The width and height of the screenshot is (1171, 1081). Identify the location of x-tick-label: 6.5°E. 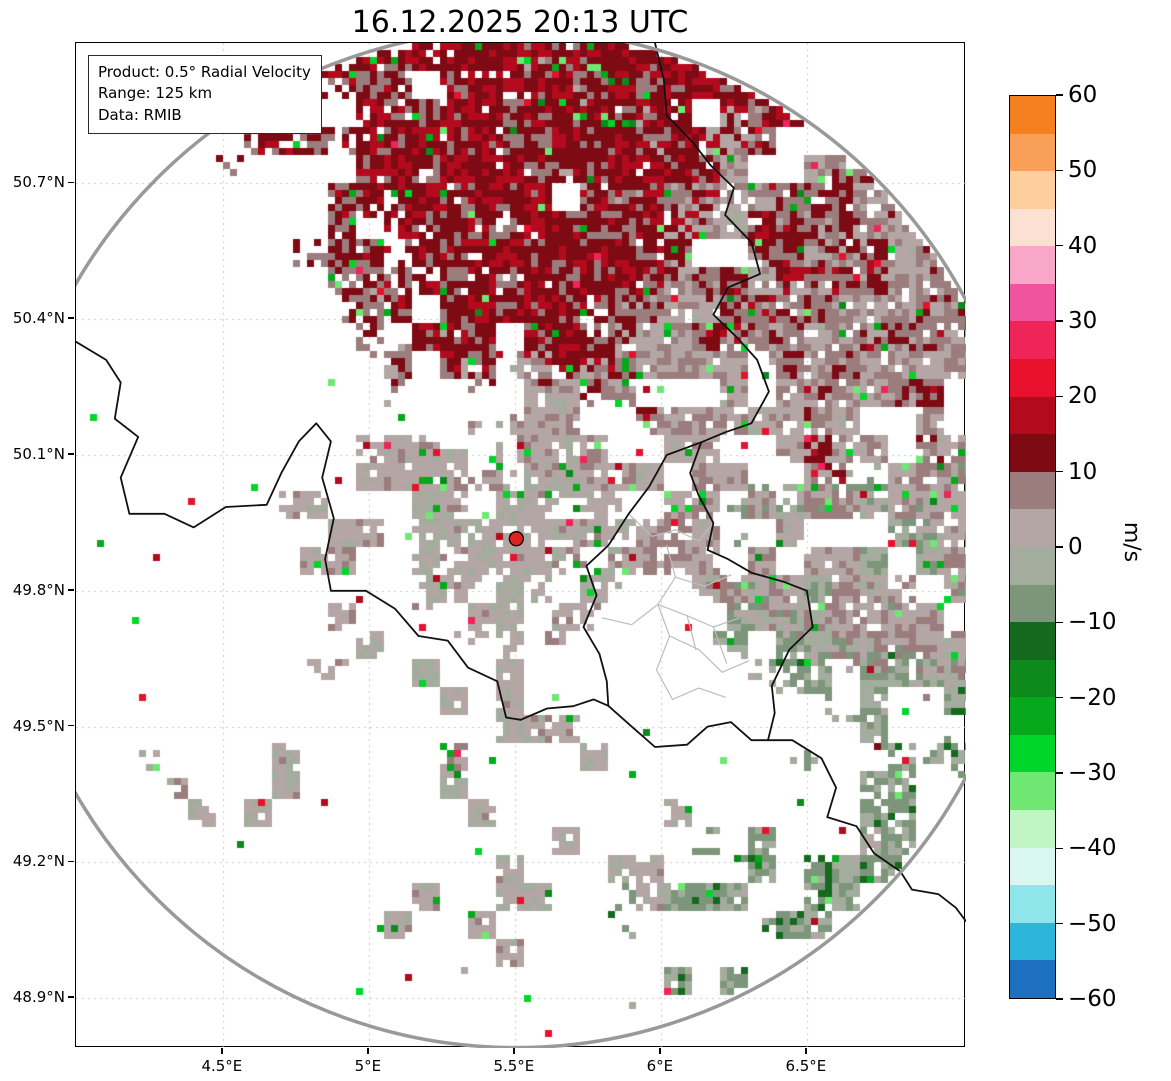
(806, 1066).